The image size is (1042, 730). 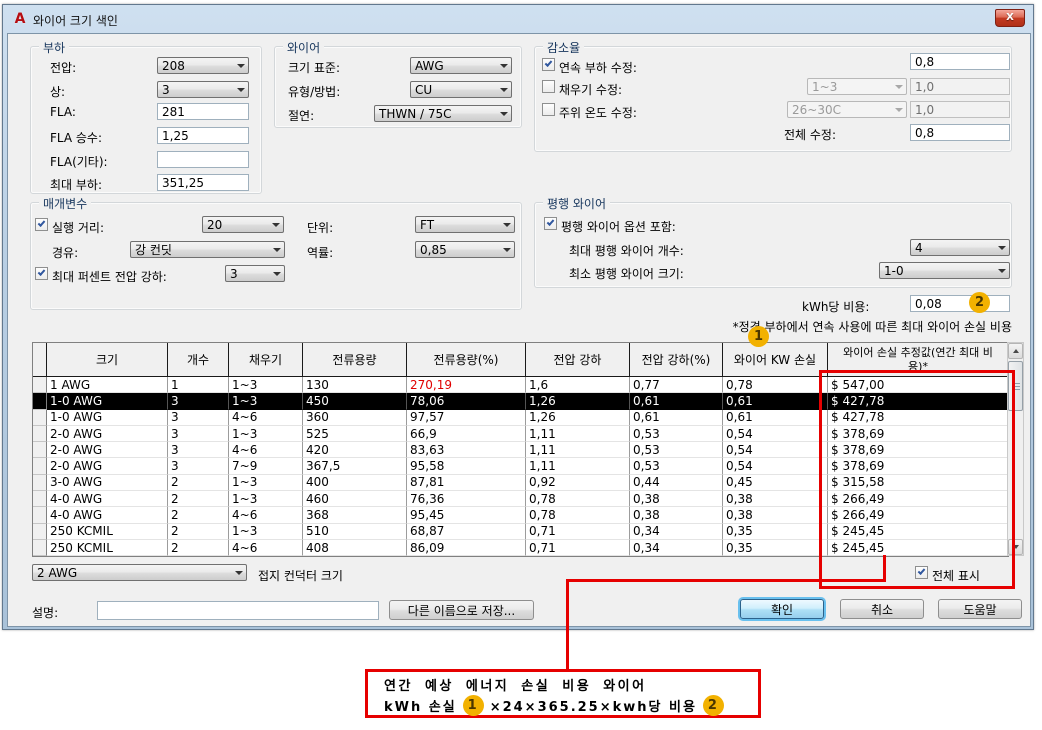 What do you see at coordinates (520, 499) in the screenshot?
I see `table-row: 4-0 AWG 2 1~3 460 76,36 0,78 0,38 0,38 $ 266,49` at bounding box center [520, 499].